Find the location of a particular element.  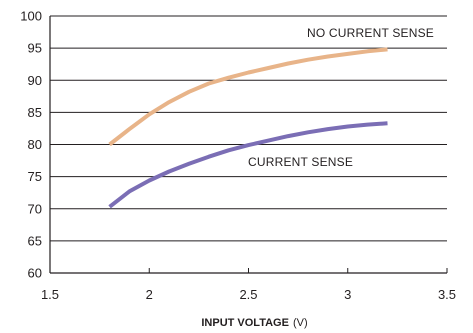

y-tick-label: 90 is located at coordinates (35, 80).